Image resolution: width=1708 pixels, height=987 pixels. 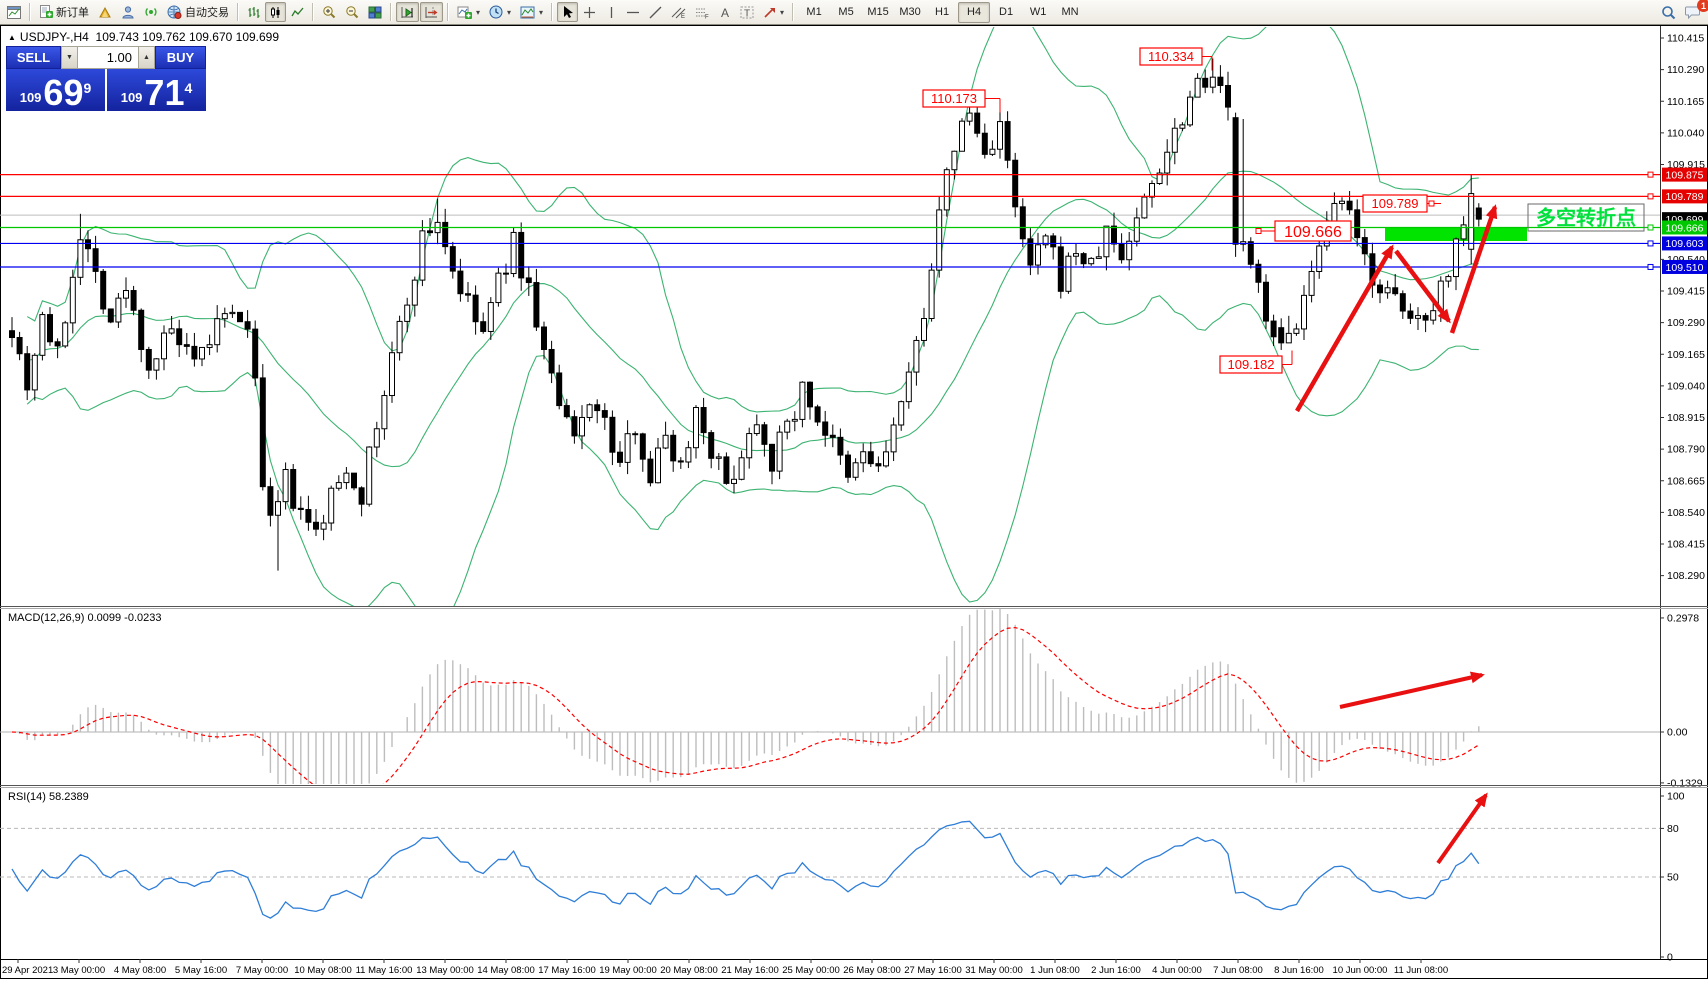 I want to click on sell-quote: 109 69 9, so click(x=55, y=90).